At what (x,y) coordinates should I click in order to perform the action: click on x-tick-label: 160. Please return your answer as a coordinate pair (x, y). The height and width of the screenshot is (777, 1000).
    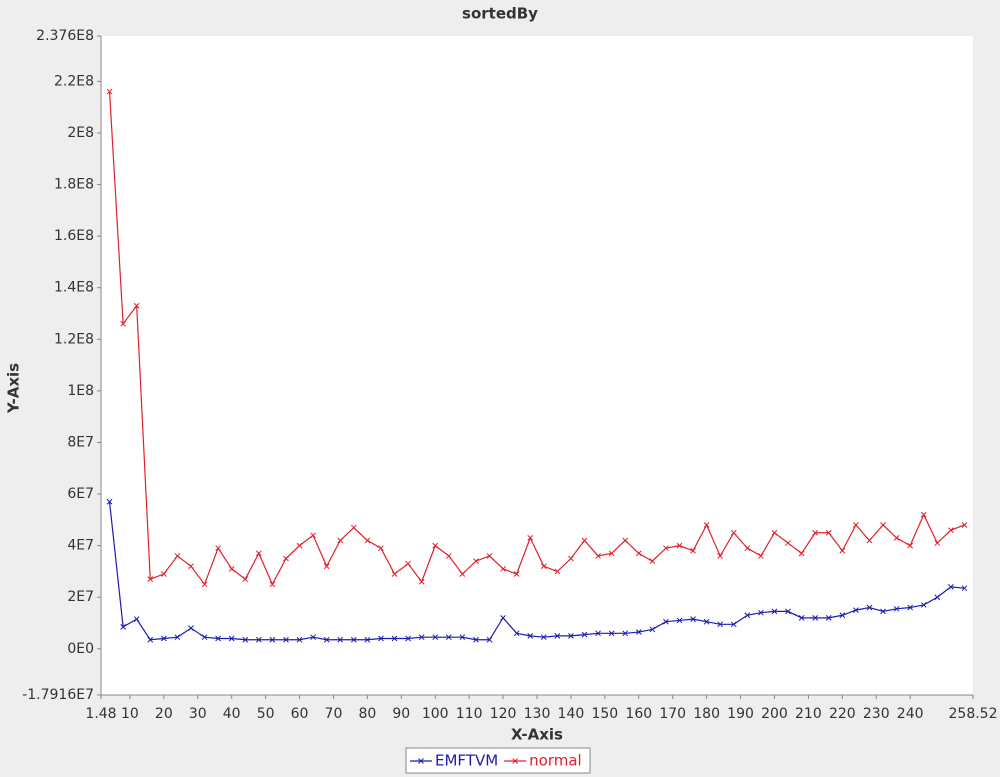
    Looking at the image, I should click on (638, 714).